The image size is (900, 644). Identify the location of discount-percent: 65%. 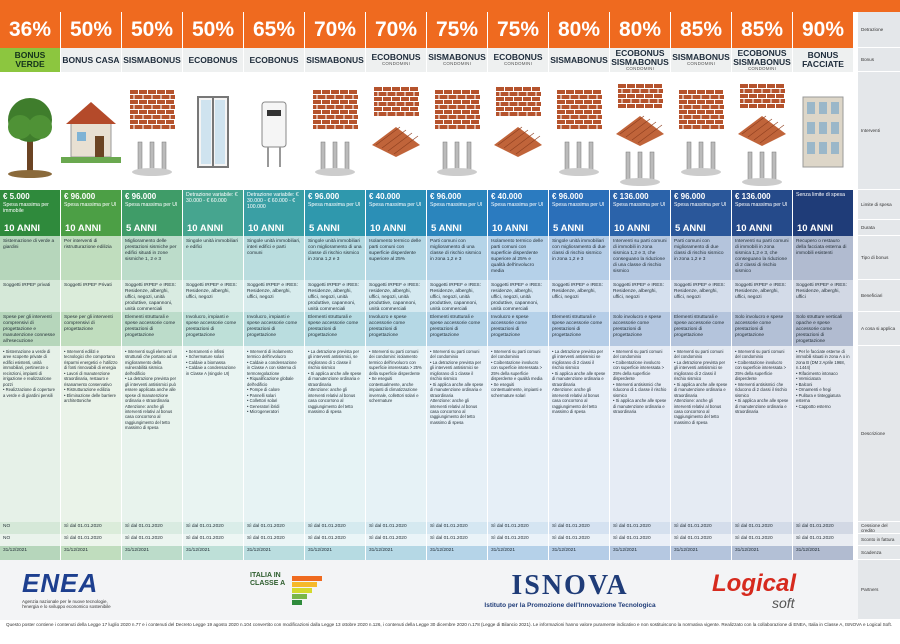
(274, 30).